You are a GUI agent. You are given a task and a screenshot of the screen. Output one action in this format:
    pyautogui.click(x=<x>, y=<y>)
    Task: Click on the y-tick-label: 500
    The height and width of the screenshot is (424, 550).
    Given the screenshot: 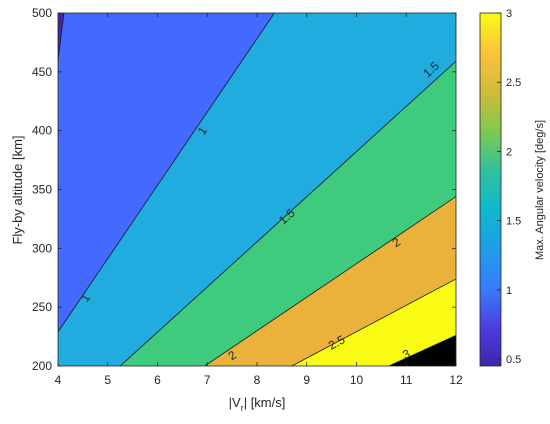 What is the action you would take?
    pyautogui.click(x=42, y=13)
    